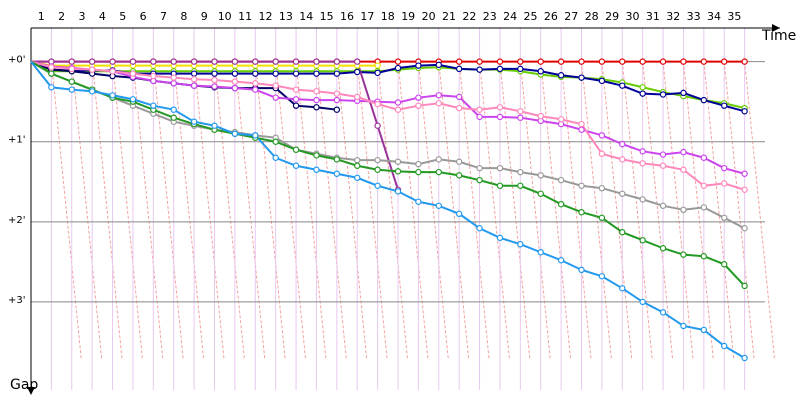 This screenshot has height=404, width=800. What do you see at coordinates (429, 16) in the screenshot?
I see `x-tick-label: 20` at bounding box center [429, 16].